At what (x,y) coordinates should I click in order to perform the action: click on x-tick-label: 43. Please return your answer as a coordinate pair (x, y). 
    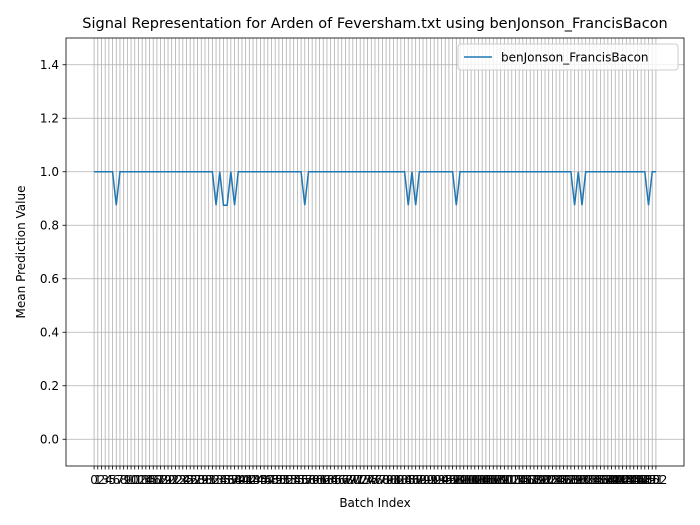
    Looking at the image, I should click on (252, 480).